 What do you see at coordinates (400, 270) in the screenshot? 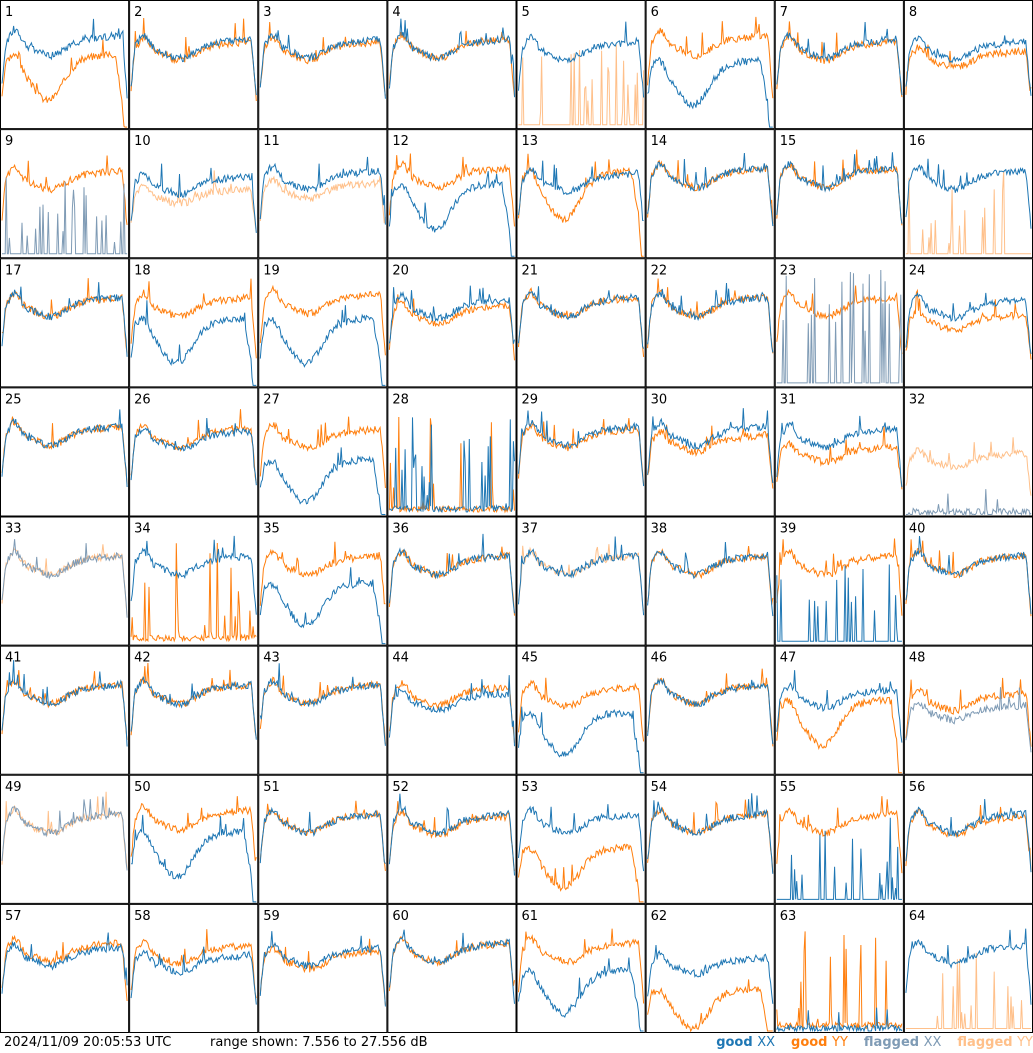
I see `panel-label: 20` at bounding box center [400, 270].